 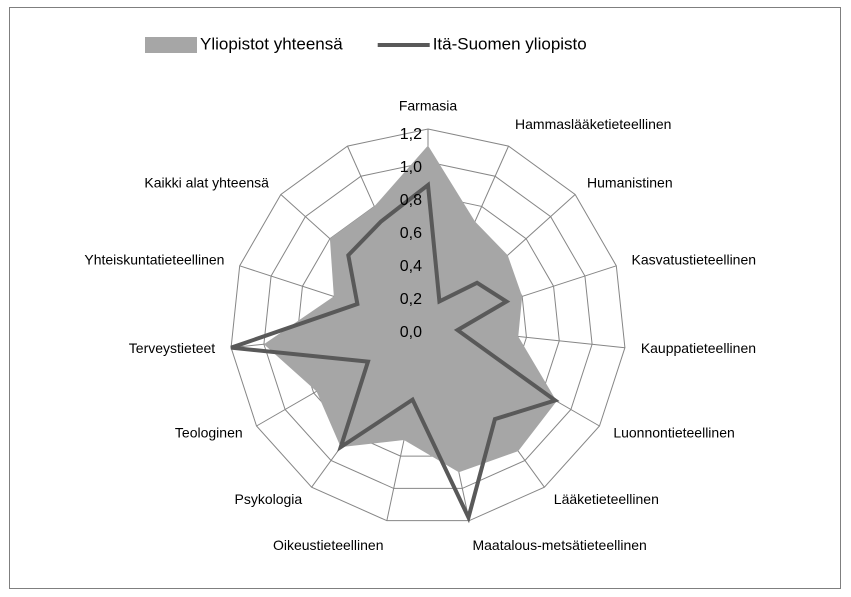 What do you see at coordinates (606, 499) in the screenshot?
I see `category-label: Lääketieteellinen` at bounding box center [606, 499].